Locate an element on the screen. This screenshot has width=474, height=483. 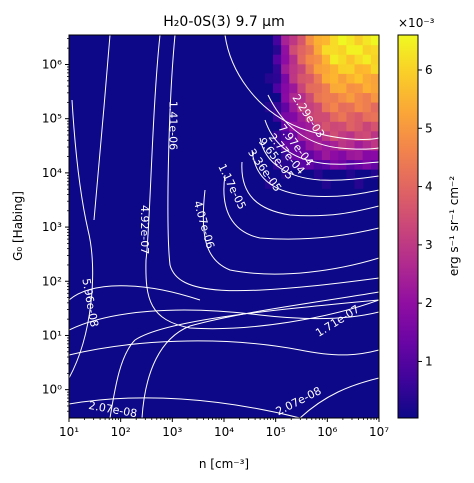
y-tick-label: 10⁵ is located at coordinates (52, 119).